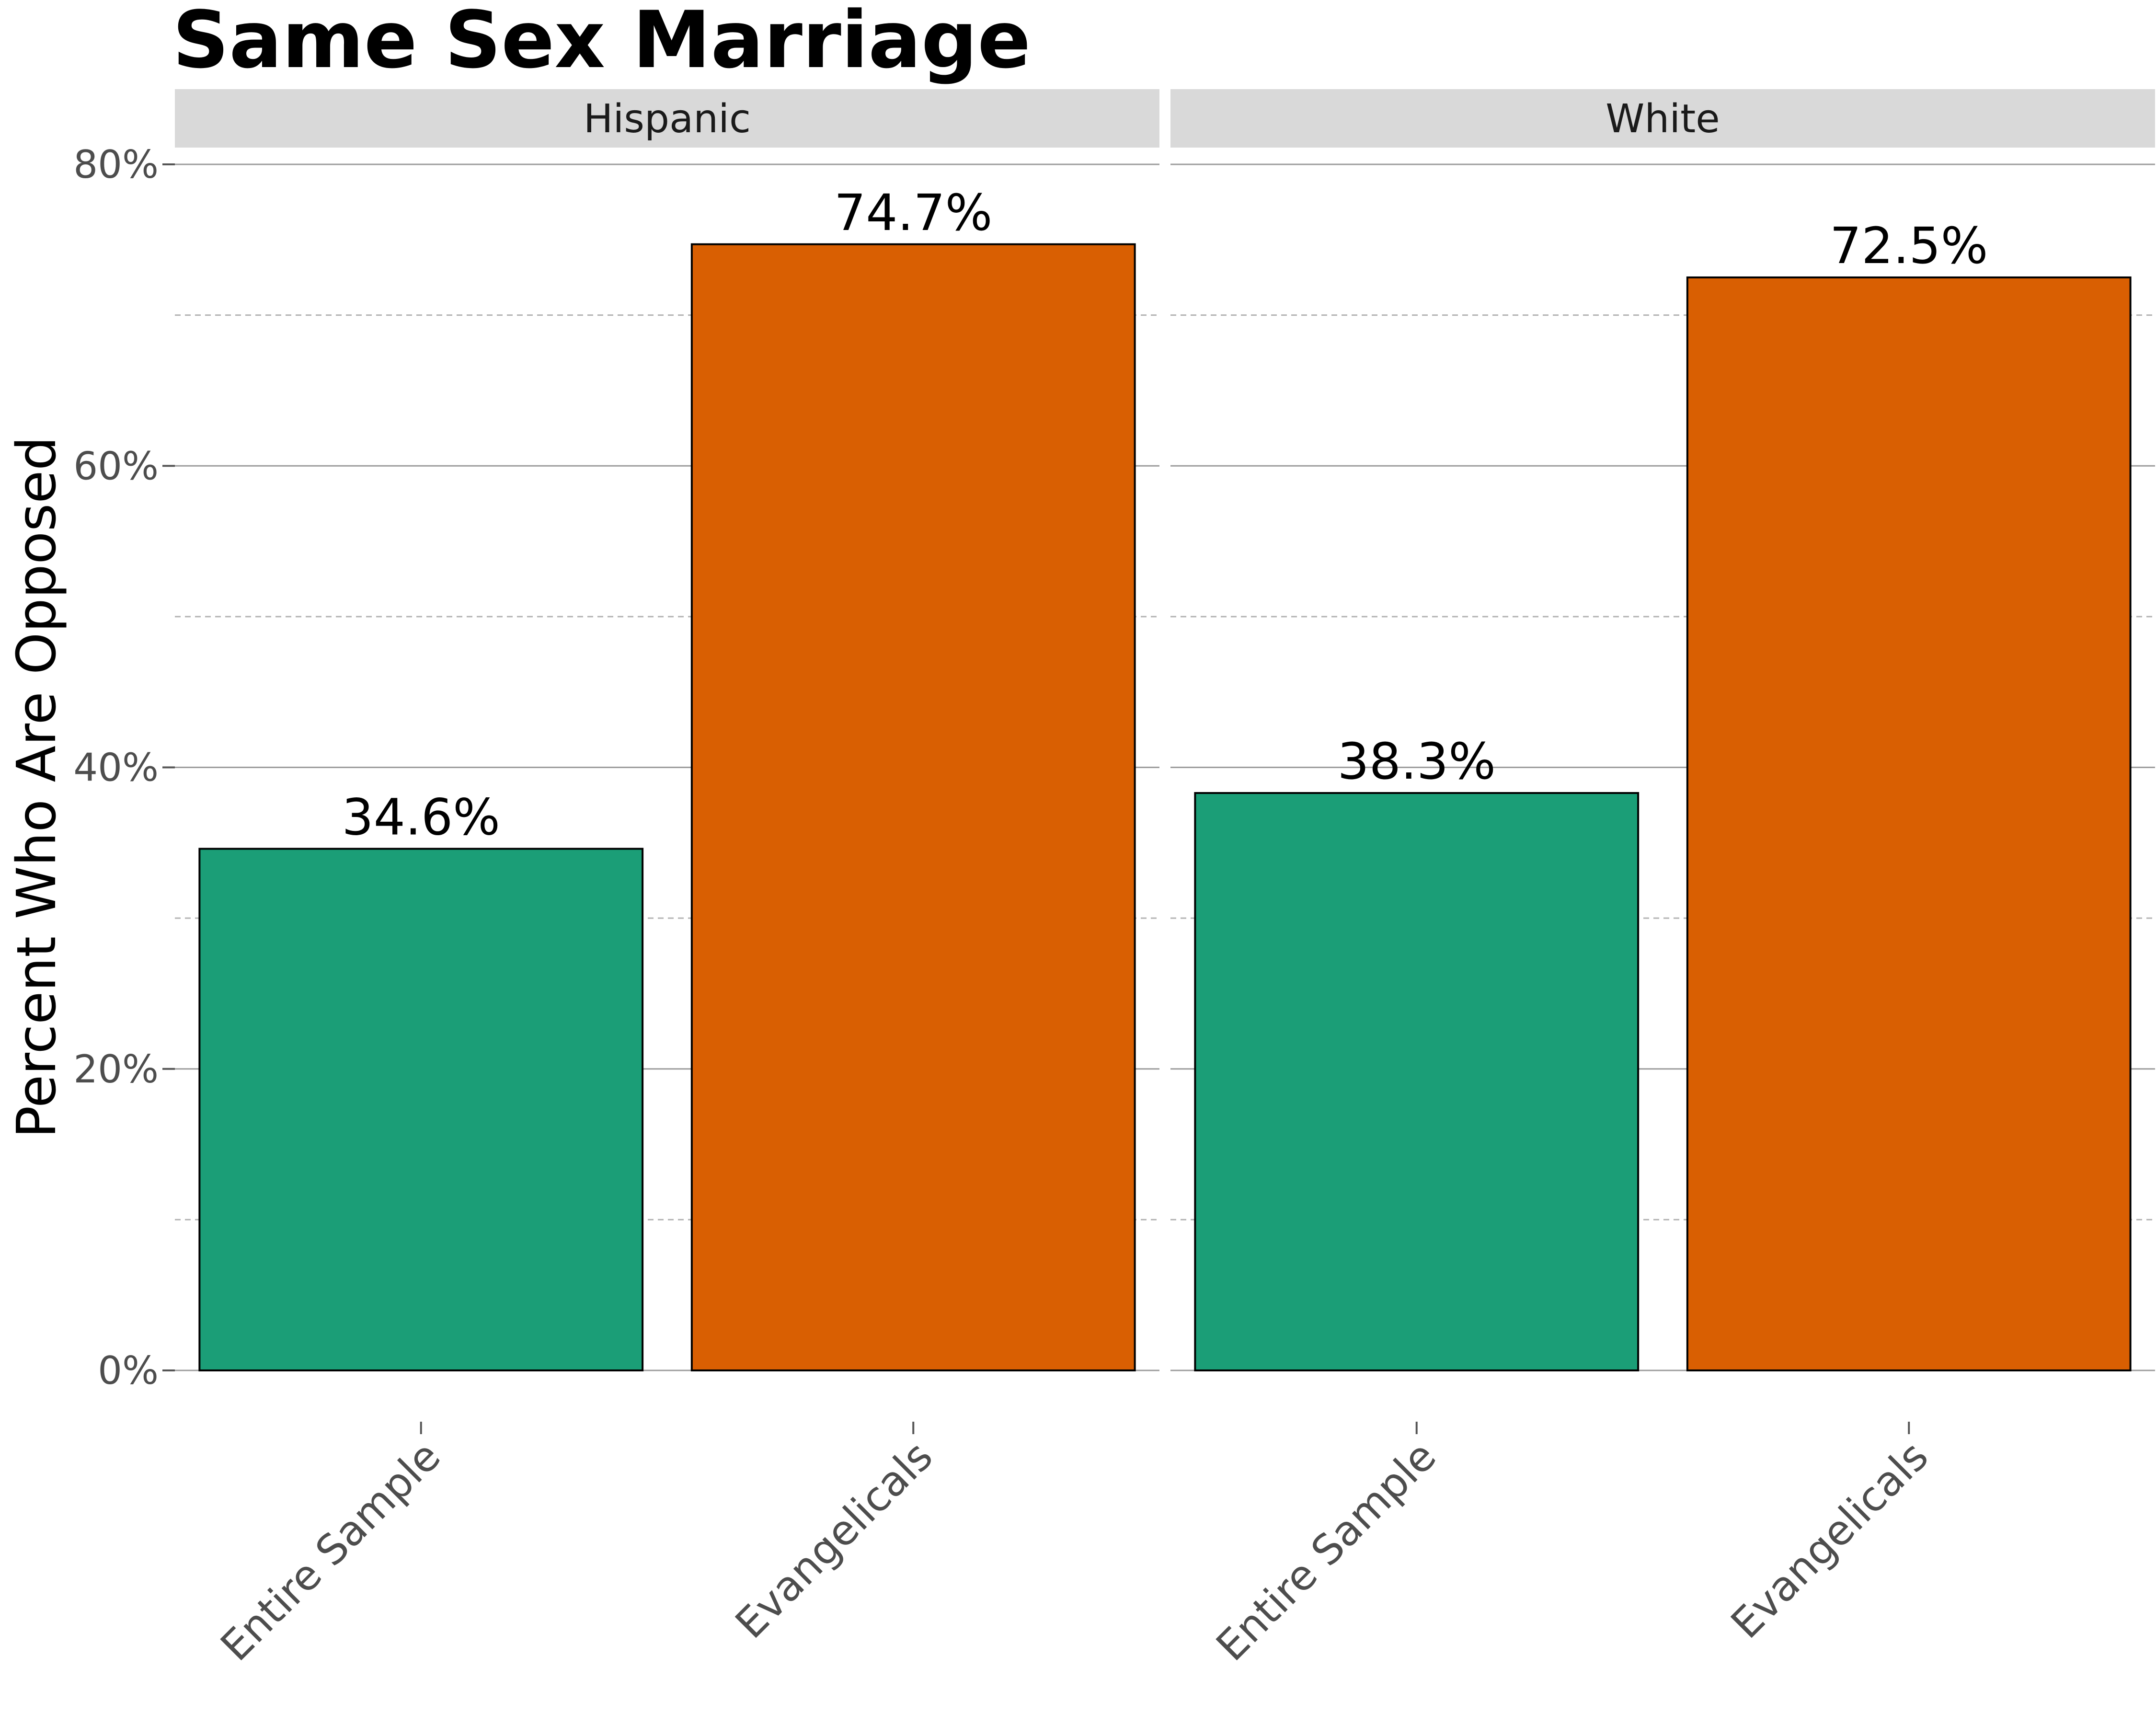 The width and height of the screenshot is (2156, 1725). What do you see at coordinates (116, 466) in the screenshot?
I see `y-tick-label: 60%` at bounding box center [116, 466].